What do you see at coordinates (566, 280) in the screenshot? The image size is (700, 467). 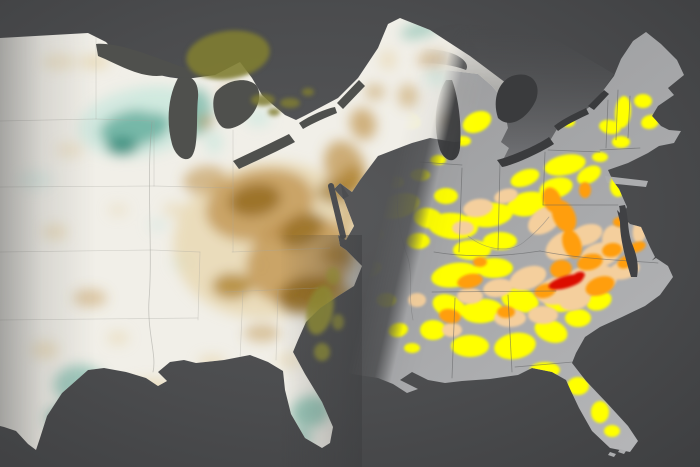 I see `drought-d3-layer` at bounding box center [566, 280].